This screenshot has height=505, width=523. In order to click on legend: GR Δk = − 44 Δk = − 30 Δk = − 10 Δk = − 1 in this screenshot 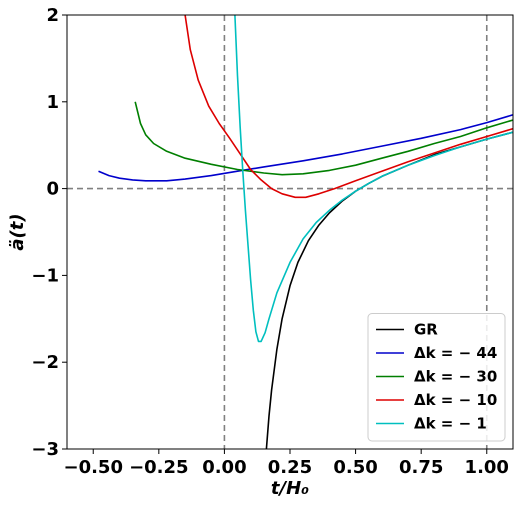, I will do `click(436, 377)`.